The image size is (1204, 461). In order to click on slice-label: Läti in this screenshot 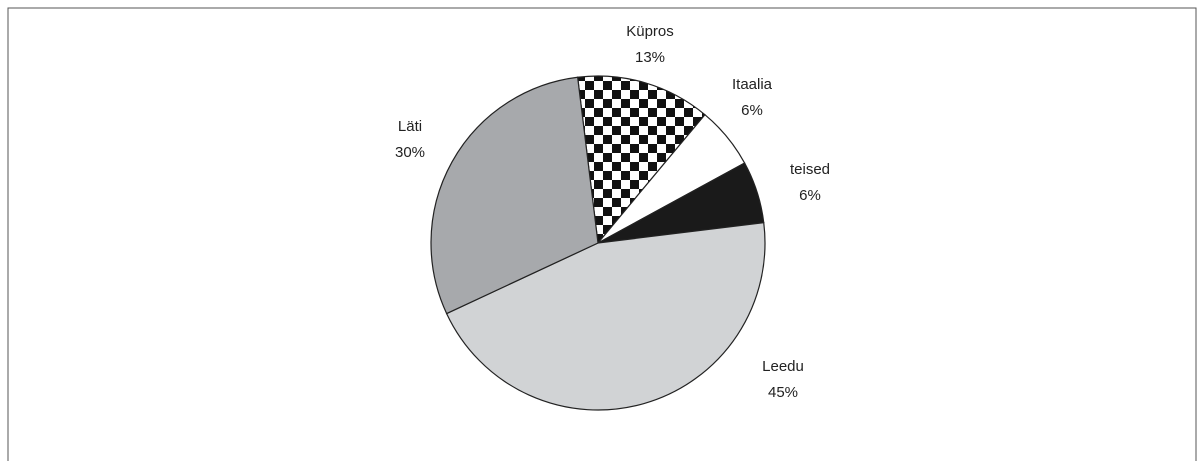, I will do `click(410, 126)`.